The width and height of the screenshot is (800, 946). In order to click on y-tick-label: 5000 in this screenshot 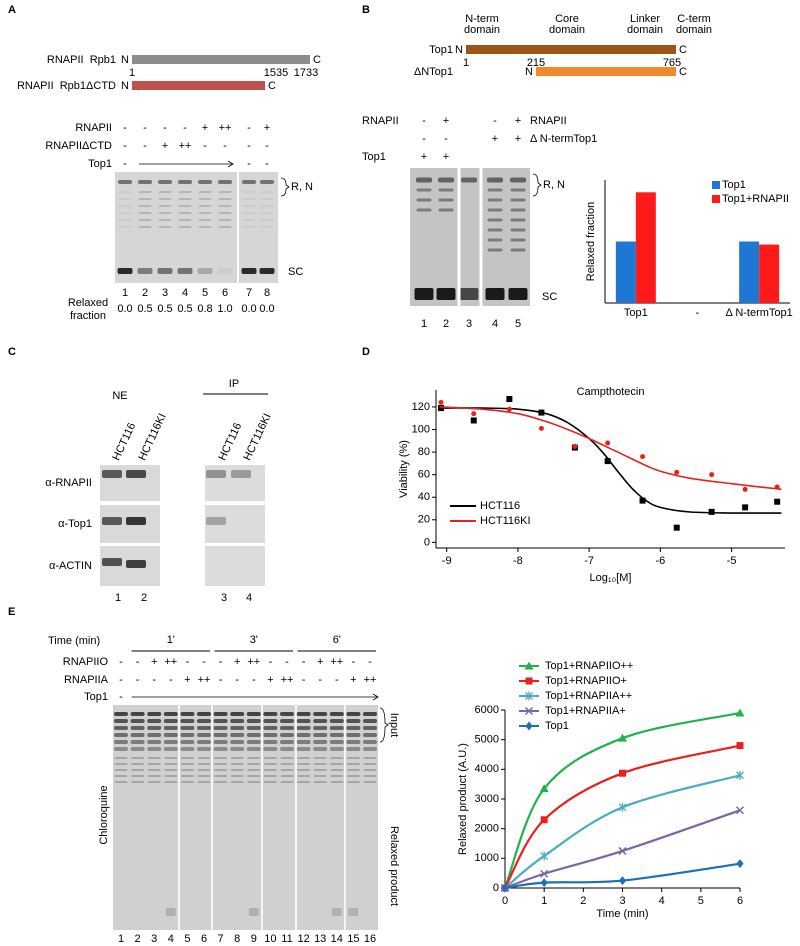, I will do `click(487, 740)`.